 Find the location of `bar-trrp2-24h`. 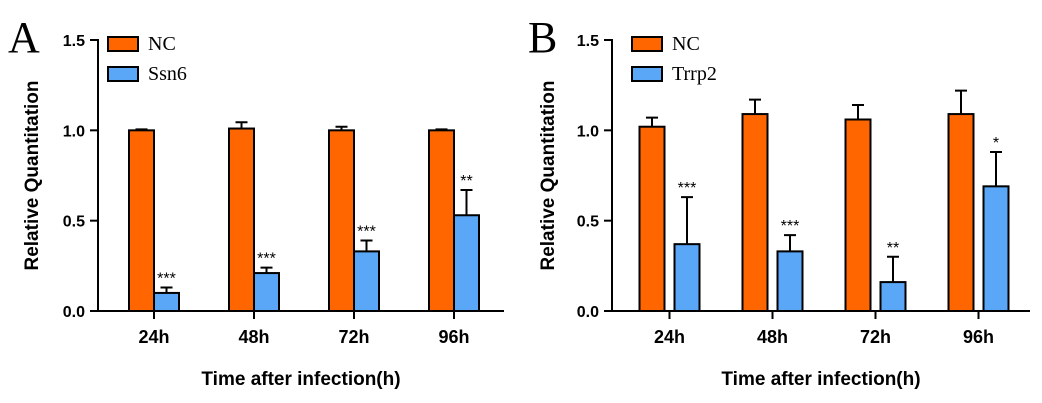

bar-trrp2-24h is located at coordinates (687, 277).